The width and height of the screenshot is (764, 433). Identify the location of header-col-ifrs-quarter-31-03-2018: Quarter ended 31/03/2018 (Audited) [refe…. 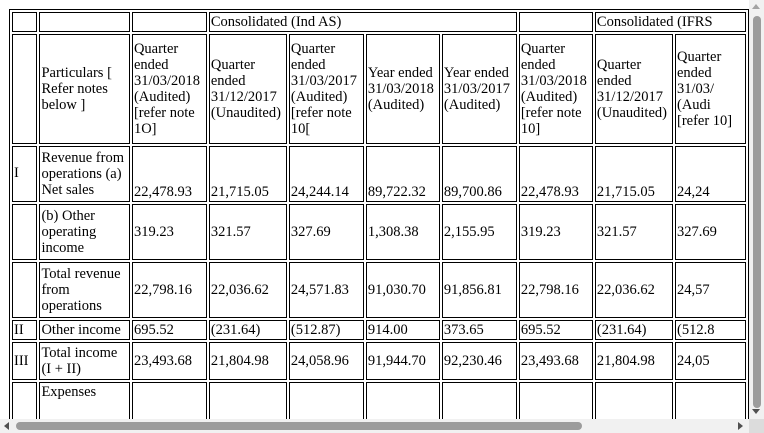
(555, 89).